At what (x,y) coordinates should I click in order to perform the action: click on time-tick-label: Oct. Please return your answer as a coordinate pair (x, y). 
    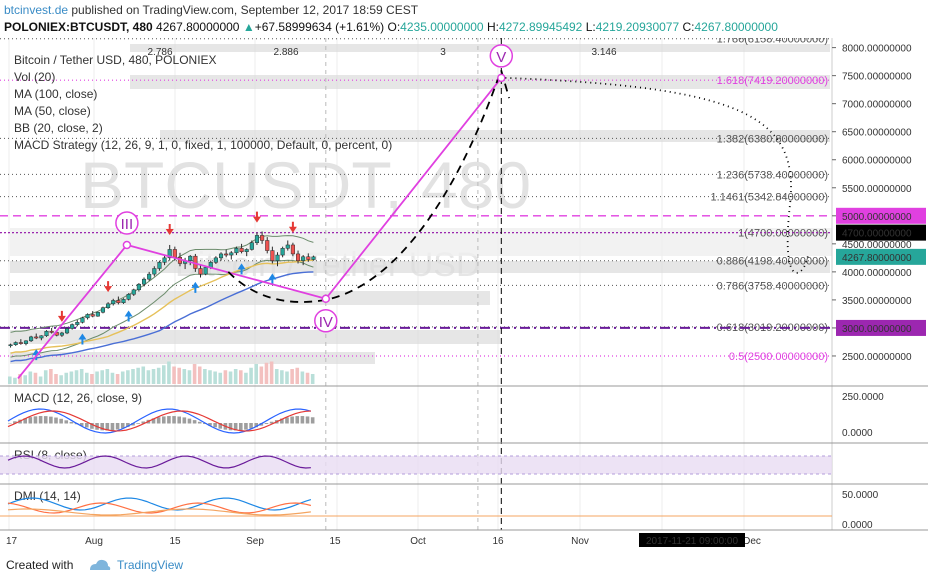
    Looking at the image, I should click on (418, 541).